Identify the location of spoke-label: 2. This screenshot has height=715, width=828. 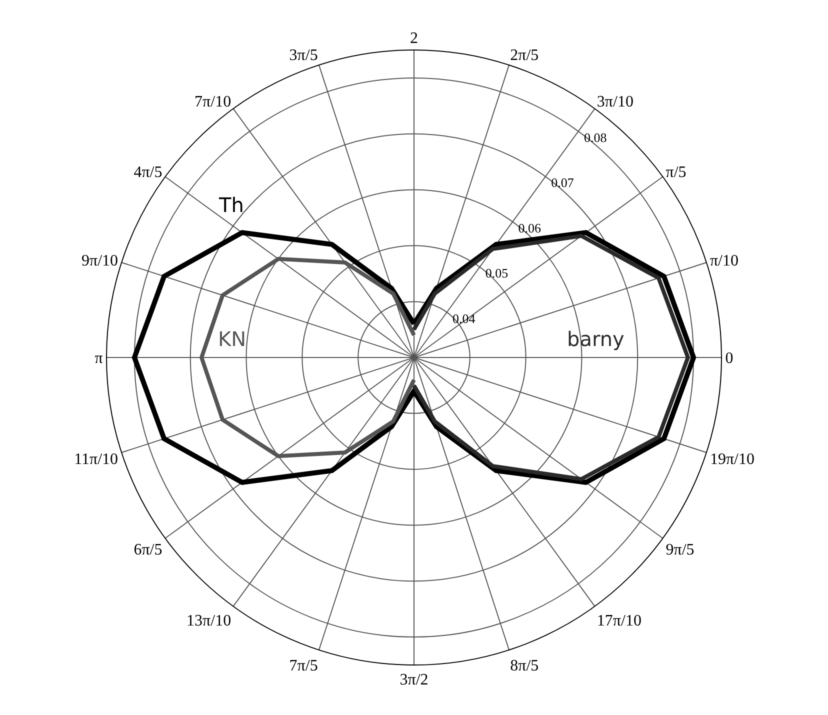
(414, 39).